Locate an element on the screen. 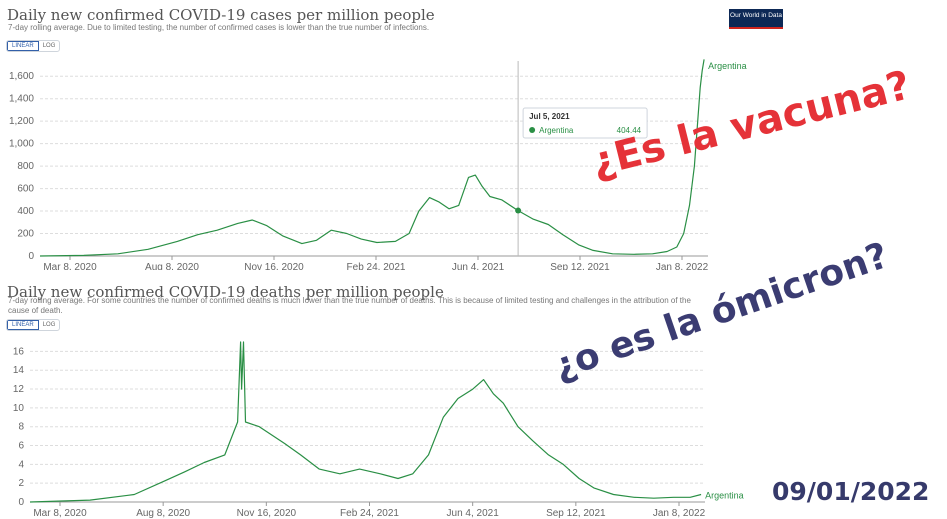 The height and width of the screenshot is (519, 947). deaths-y-tick-label: 0 is located at coordinates (21, 502).